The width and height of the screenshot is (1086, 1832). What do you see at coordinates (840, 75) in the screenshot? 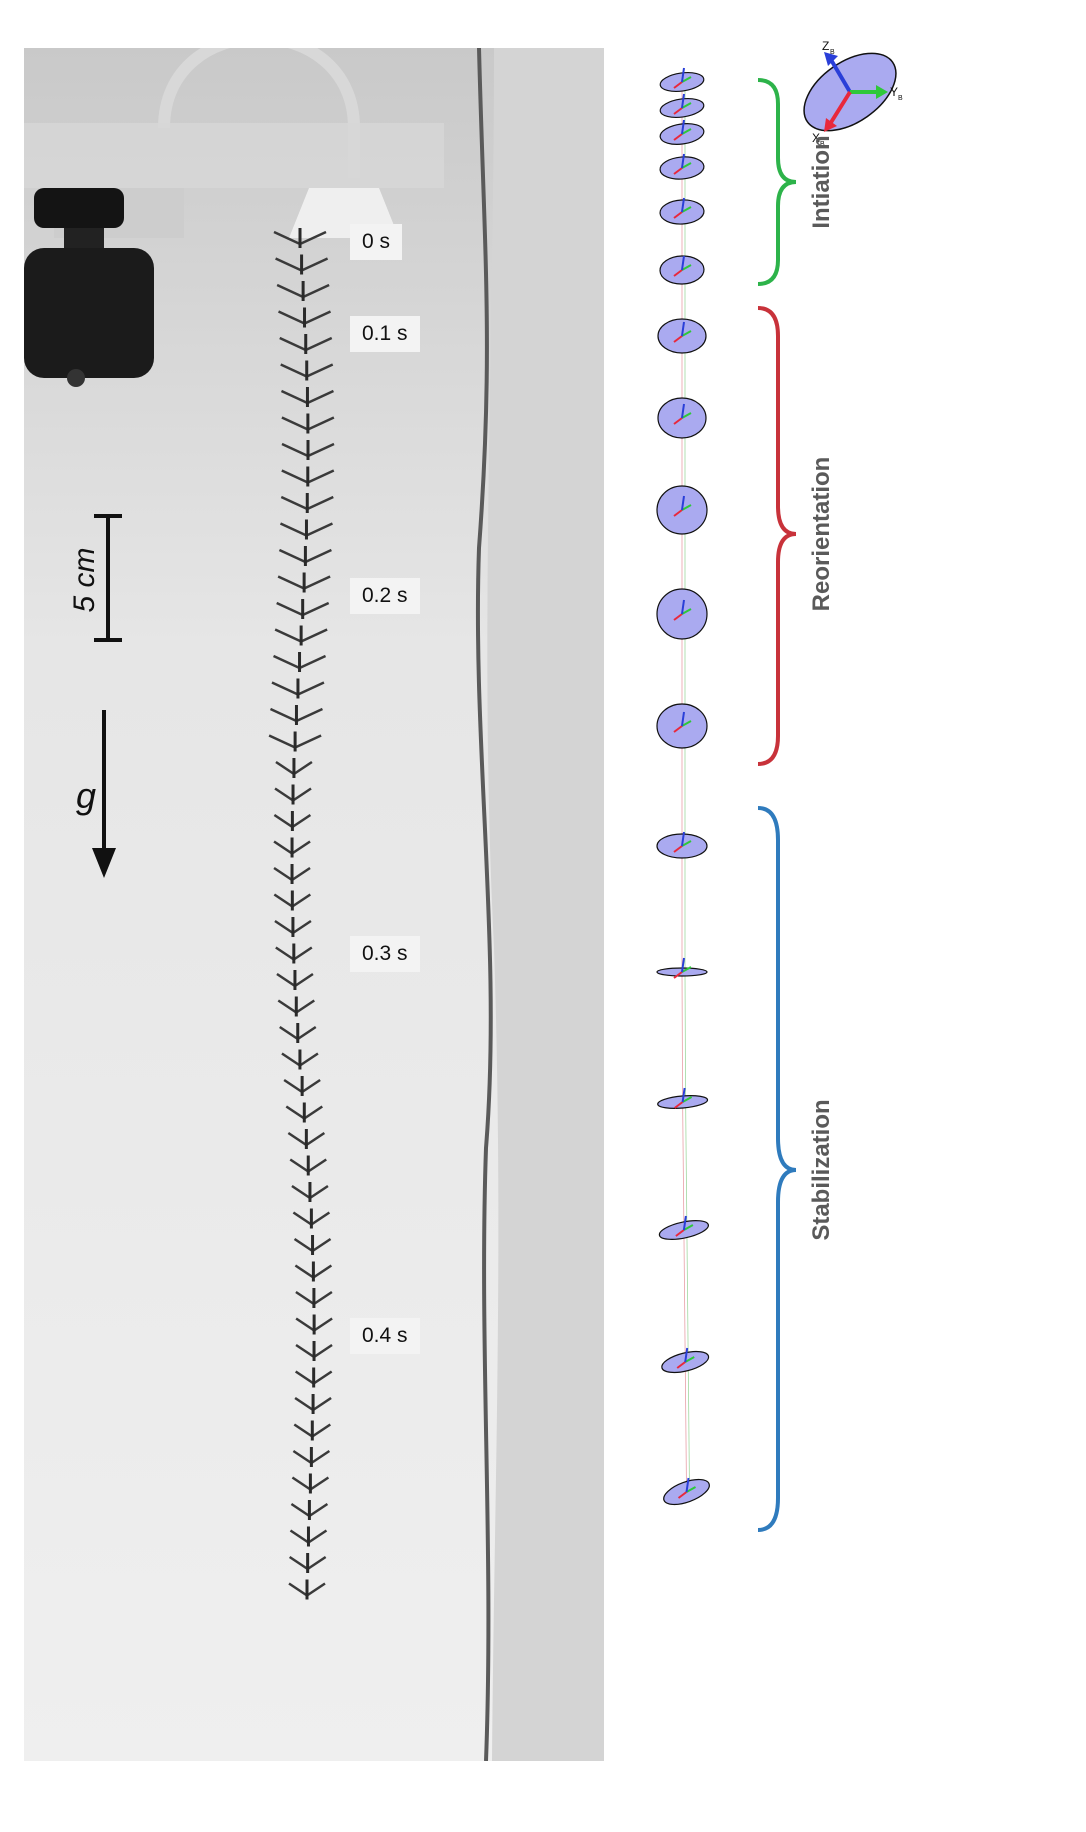
I see `z-axis-arrow` at bounding box center [840, 75].